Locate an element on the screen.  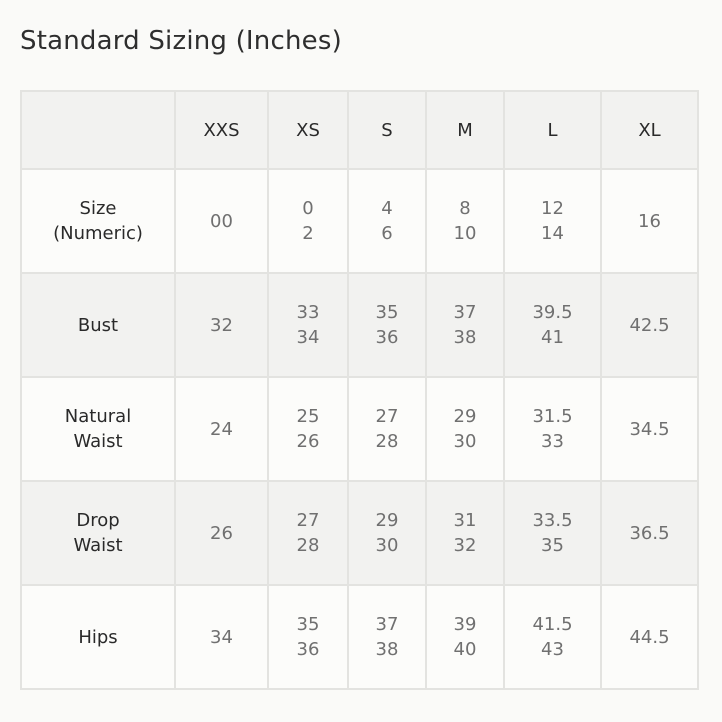
table-row: Bust 32 33 34 35 36 37 38 39.5 41 42.5 is located at coordinates (359, 325).